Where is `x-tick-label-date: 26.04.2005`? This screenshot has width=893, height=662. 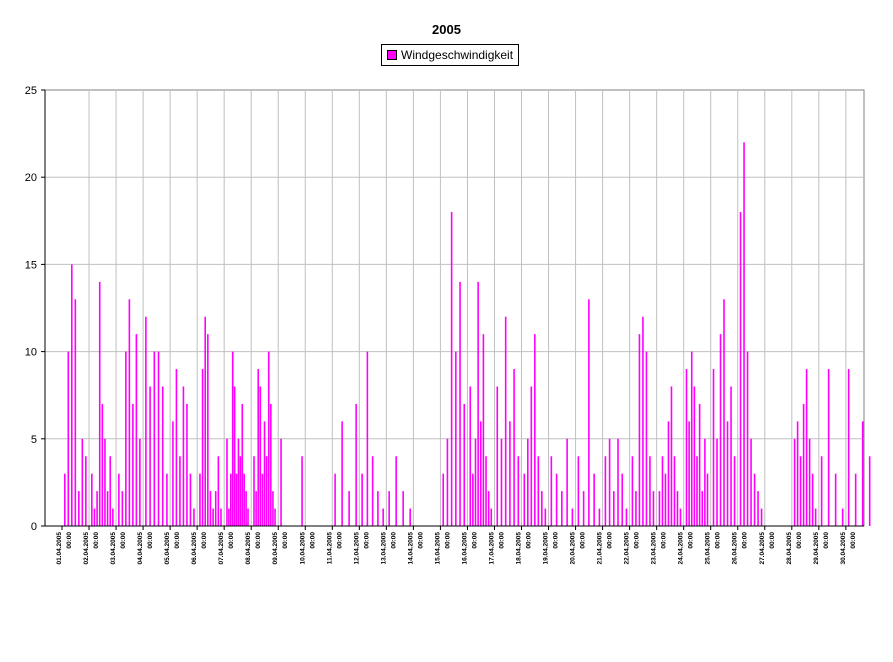
x-tick-label-date: 26.04.2005 is located at coordinates (735, 548).